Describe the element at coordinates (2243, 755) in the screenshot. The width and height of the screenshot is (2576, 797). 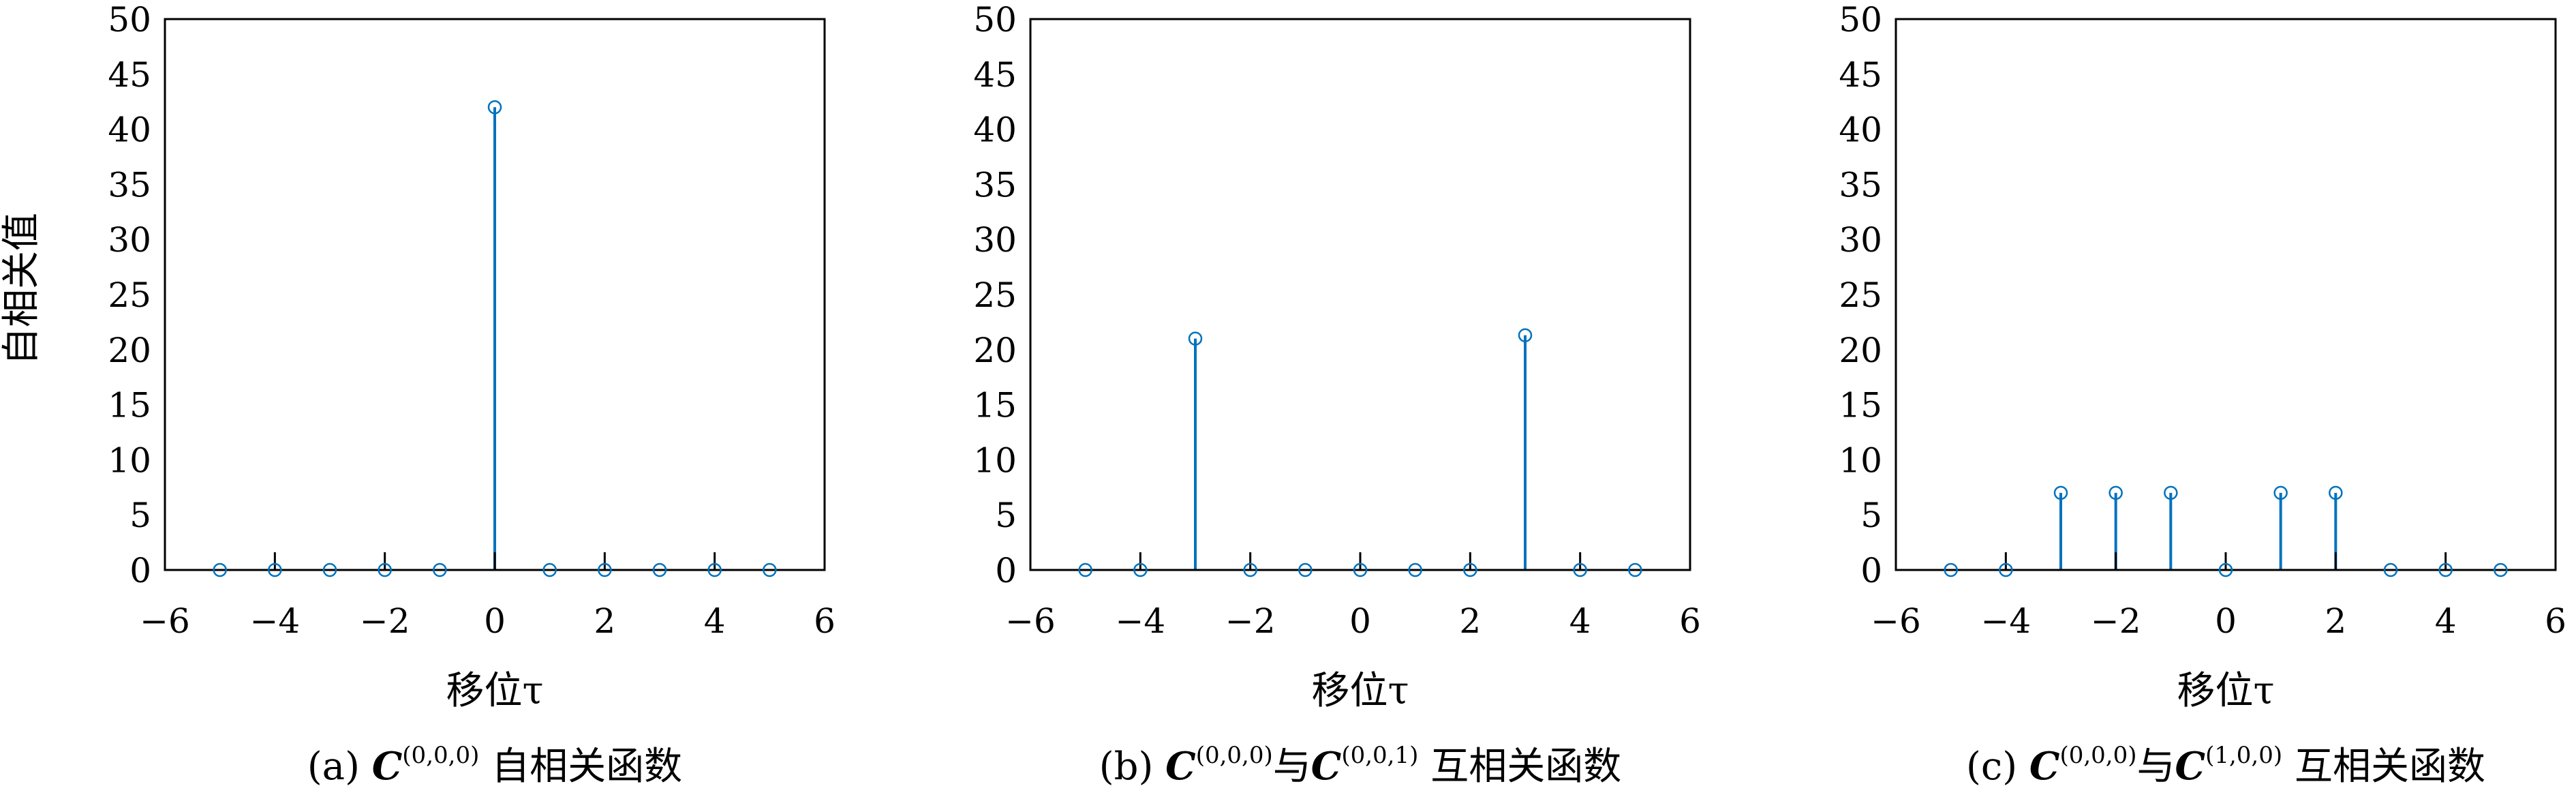
I see `caption-superscript: (1,0,0)` at that location.